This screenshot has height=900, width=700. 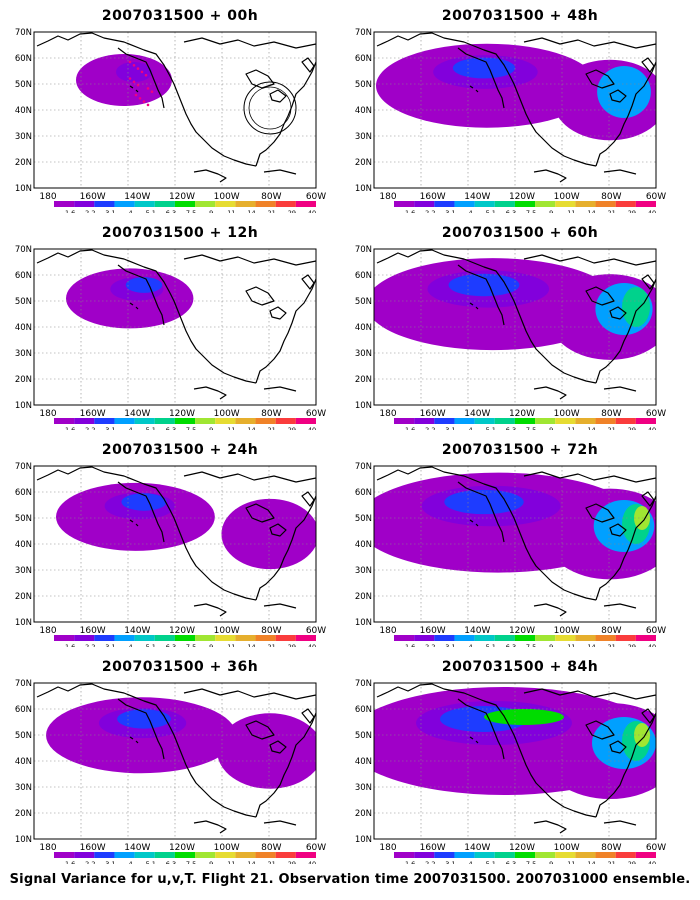 What do you see at coordinates (227, 197) in the screenshot?
I see `lon-label: 100W` at bounding box center [227, 197].